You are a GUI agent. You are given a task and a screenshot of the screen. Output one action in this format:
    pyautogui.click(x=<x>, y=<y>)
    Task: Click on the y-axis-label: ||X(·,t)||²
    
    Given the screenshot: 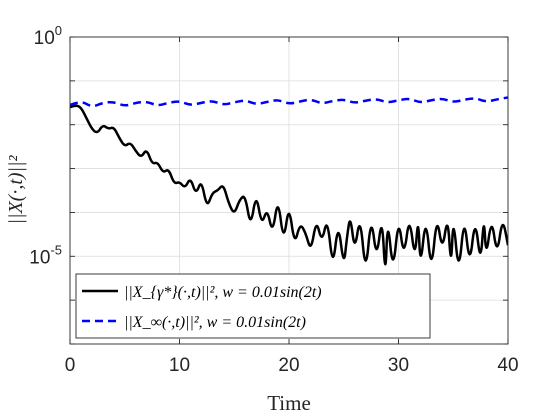 What is the action you would take?
    pyautogui.click(x=16, y=189)
    